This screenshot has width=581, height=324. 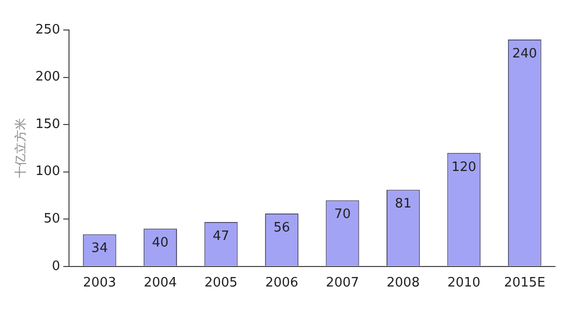 What do you see at coordinates (403, 283) in the screenshot?
I see `x-tick-label: 2008` at bounding box center [403, 283].